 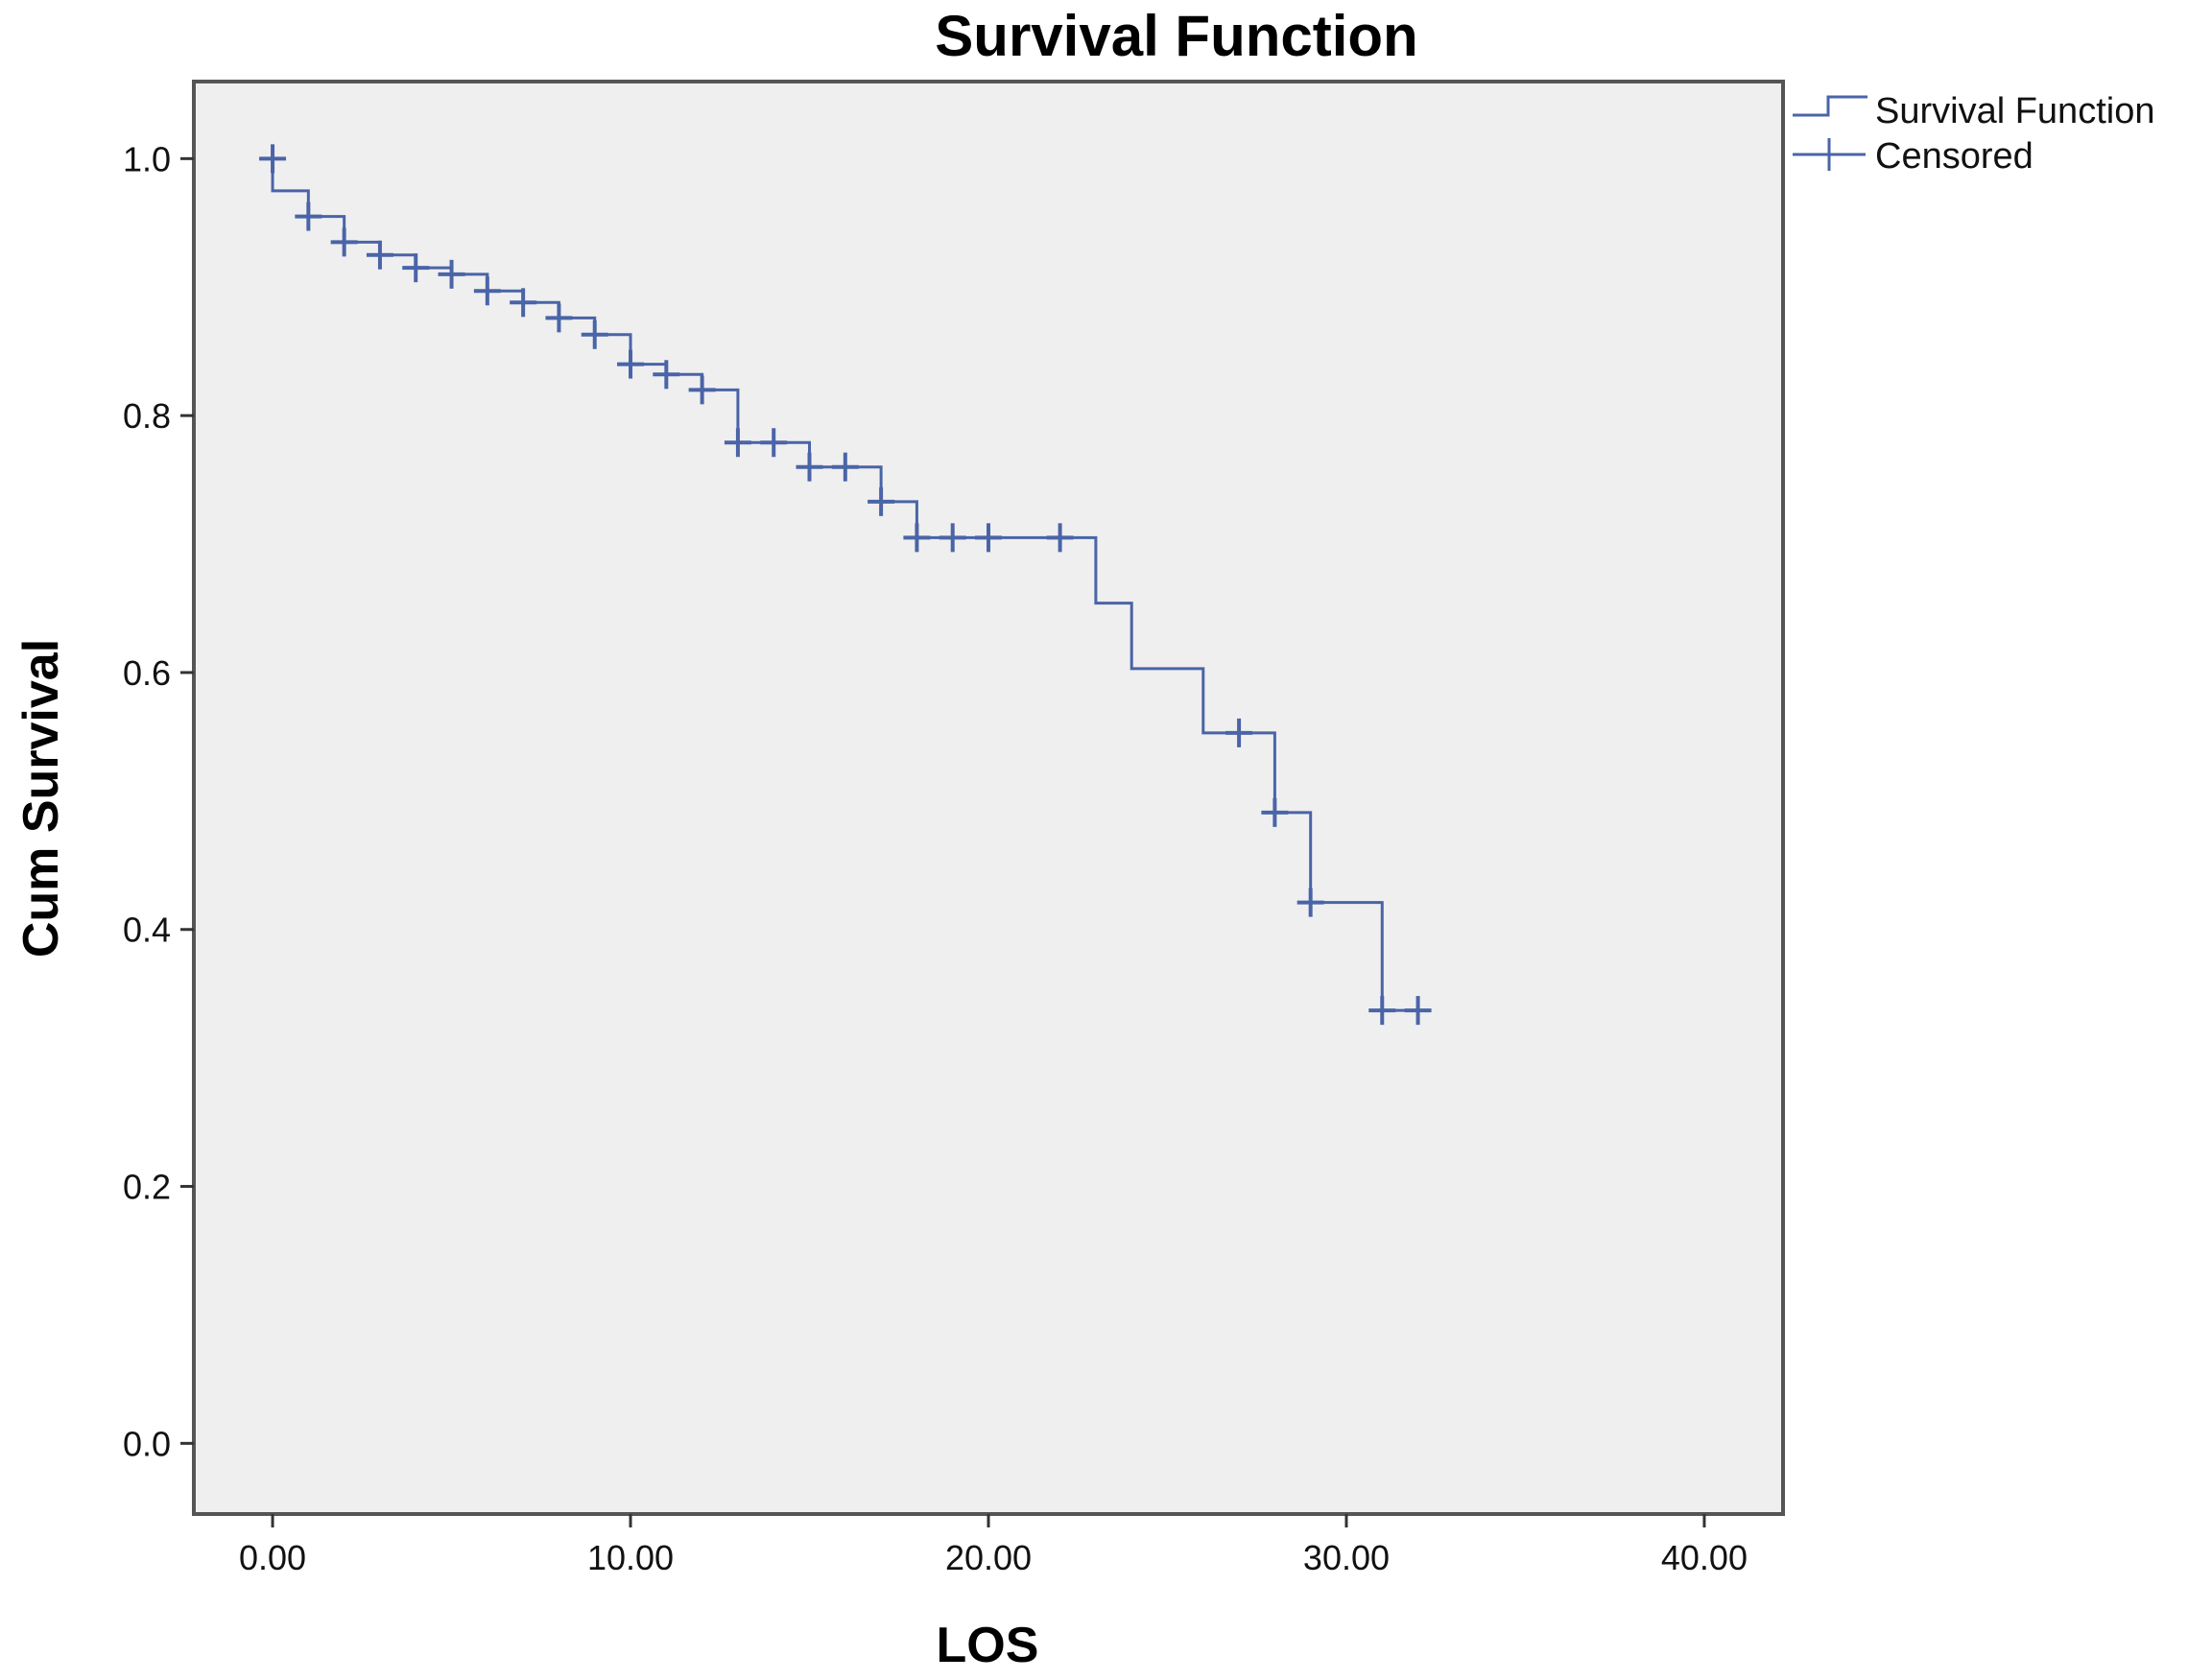 What do you see at coordinates (1176, 36) in the screenshot?
I see `chart-title: Survival Function` at bounding box center [1176, 36].